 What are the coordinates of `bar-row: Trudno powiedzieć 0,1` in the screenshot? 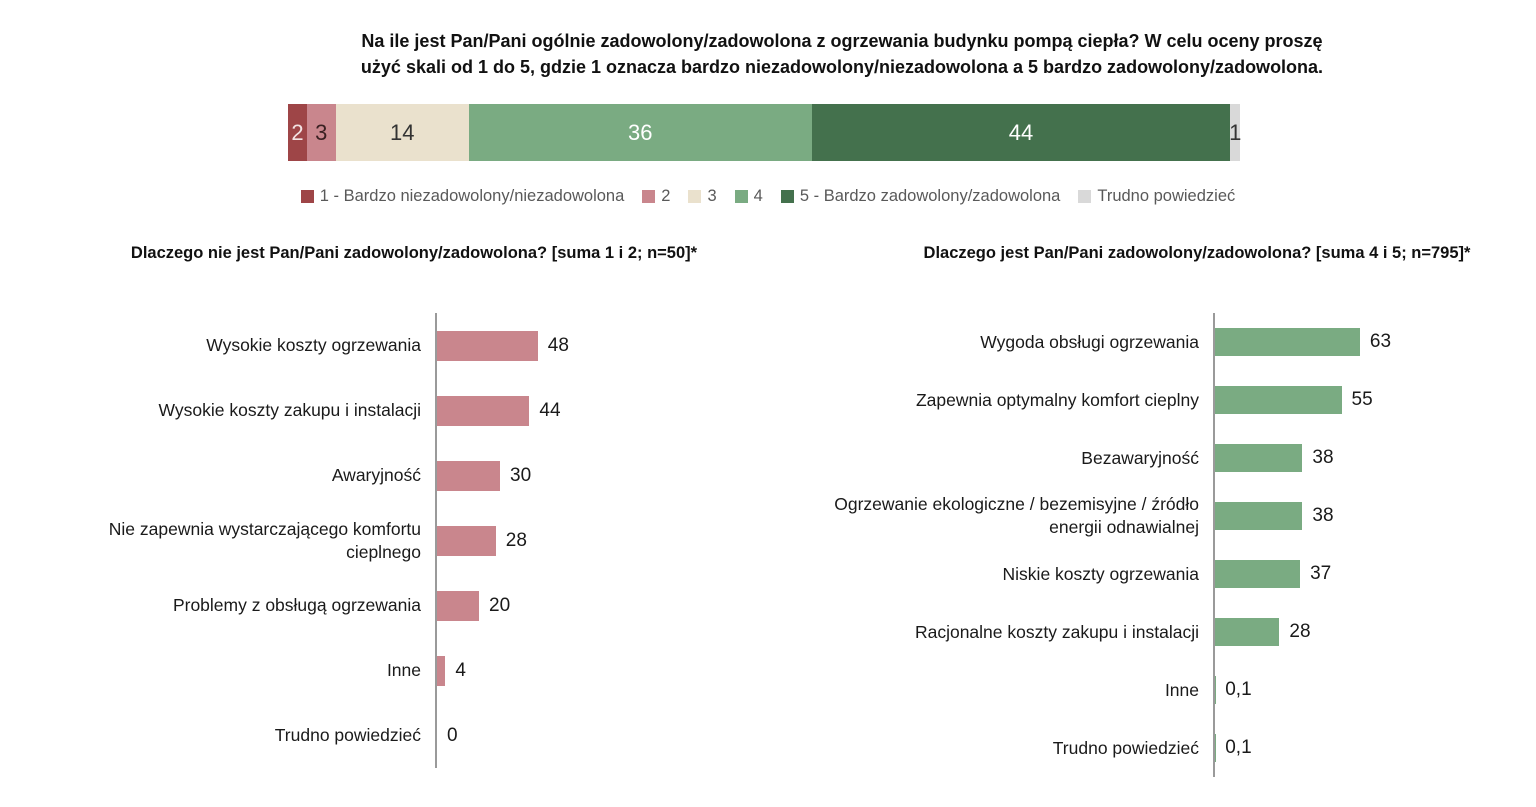 It's located at (1167, 748).